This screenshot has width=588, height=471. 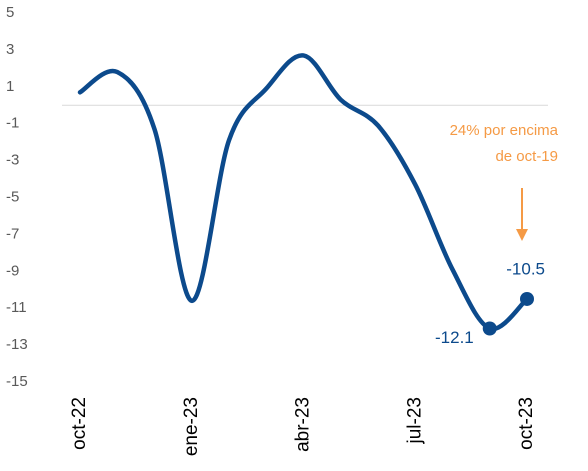 I want to click on y-tick-label: -3, so click(x=12, y=160).